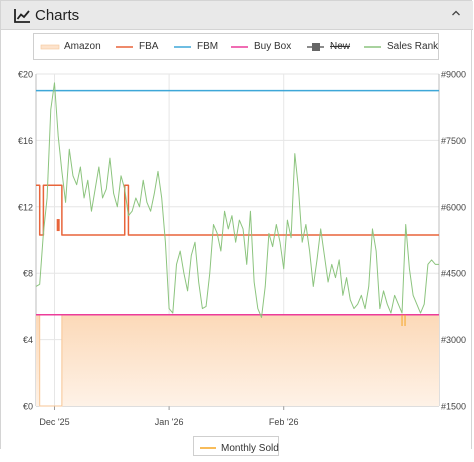 The image size is (474, 462). Describe the element at coordinates (50, 47) in the screenshot. I see `amazon-area-swatch-icon` at that location.